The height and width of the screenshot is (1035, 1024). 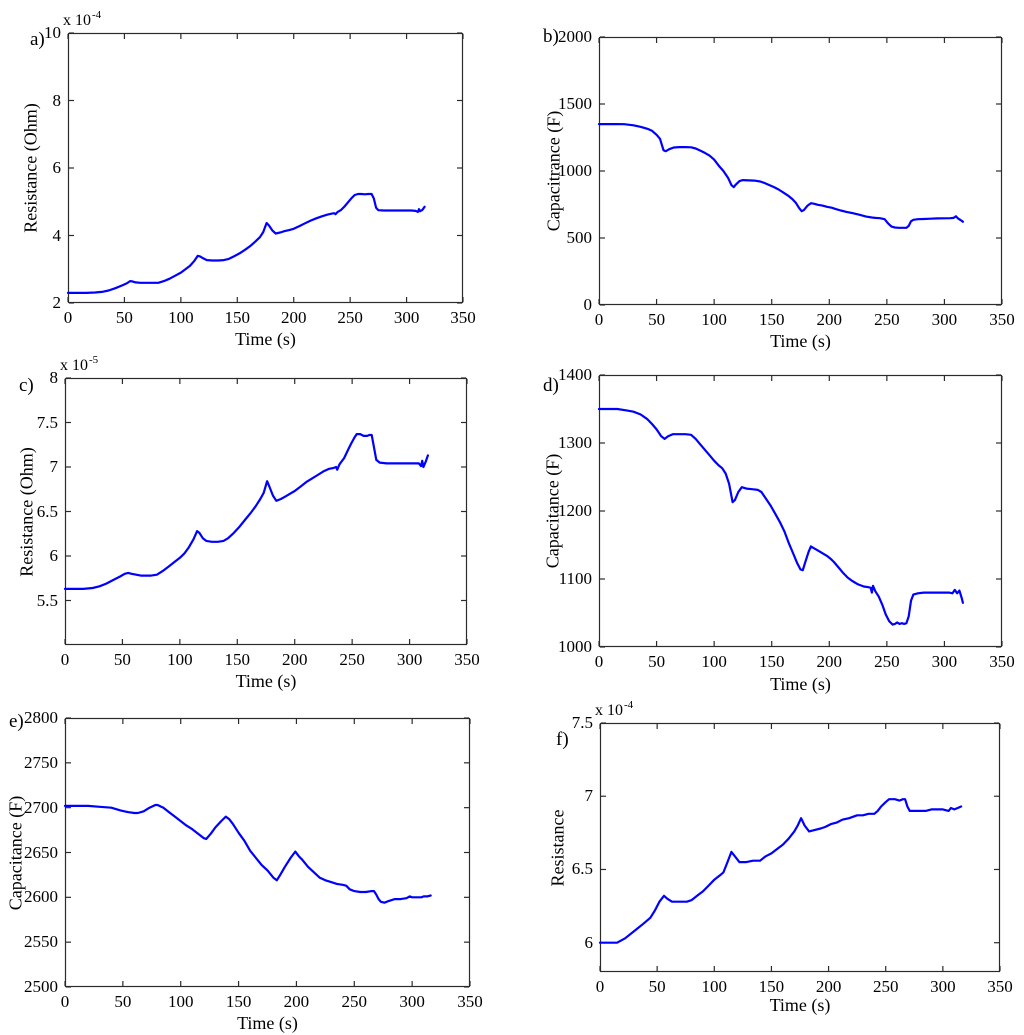 What do you see at coordinates (246, 243) in the screenshot?
I see `data-line-a` at bounding box center [246, 243].